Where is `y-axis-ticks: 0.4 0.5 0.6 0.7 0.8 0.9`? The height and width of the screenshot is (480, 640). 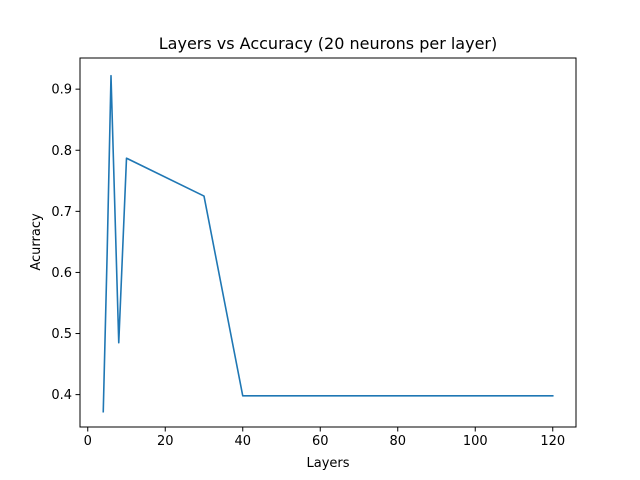
y-axis-ticks: 0.4 0.5 0.6 0.7 0.8 0.9 is located at coordinates (65, 243).